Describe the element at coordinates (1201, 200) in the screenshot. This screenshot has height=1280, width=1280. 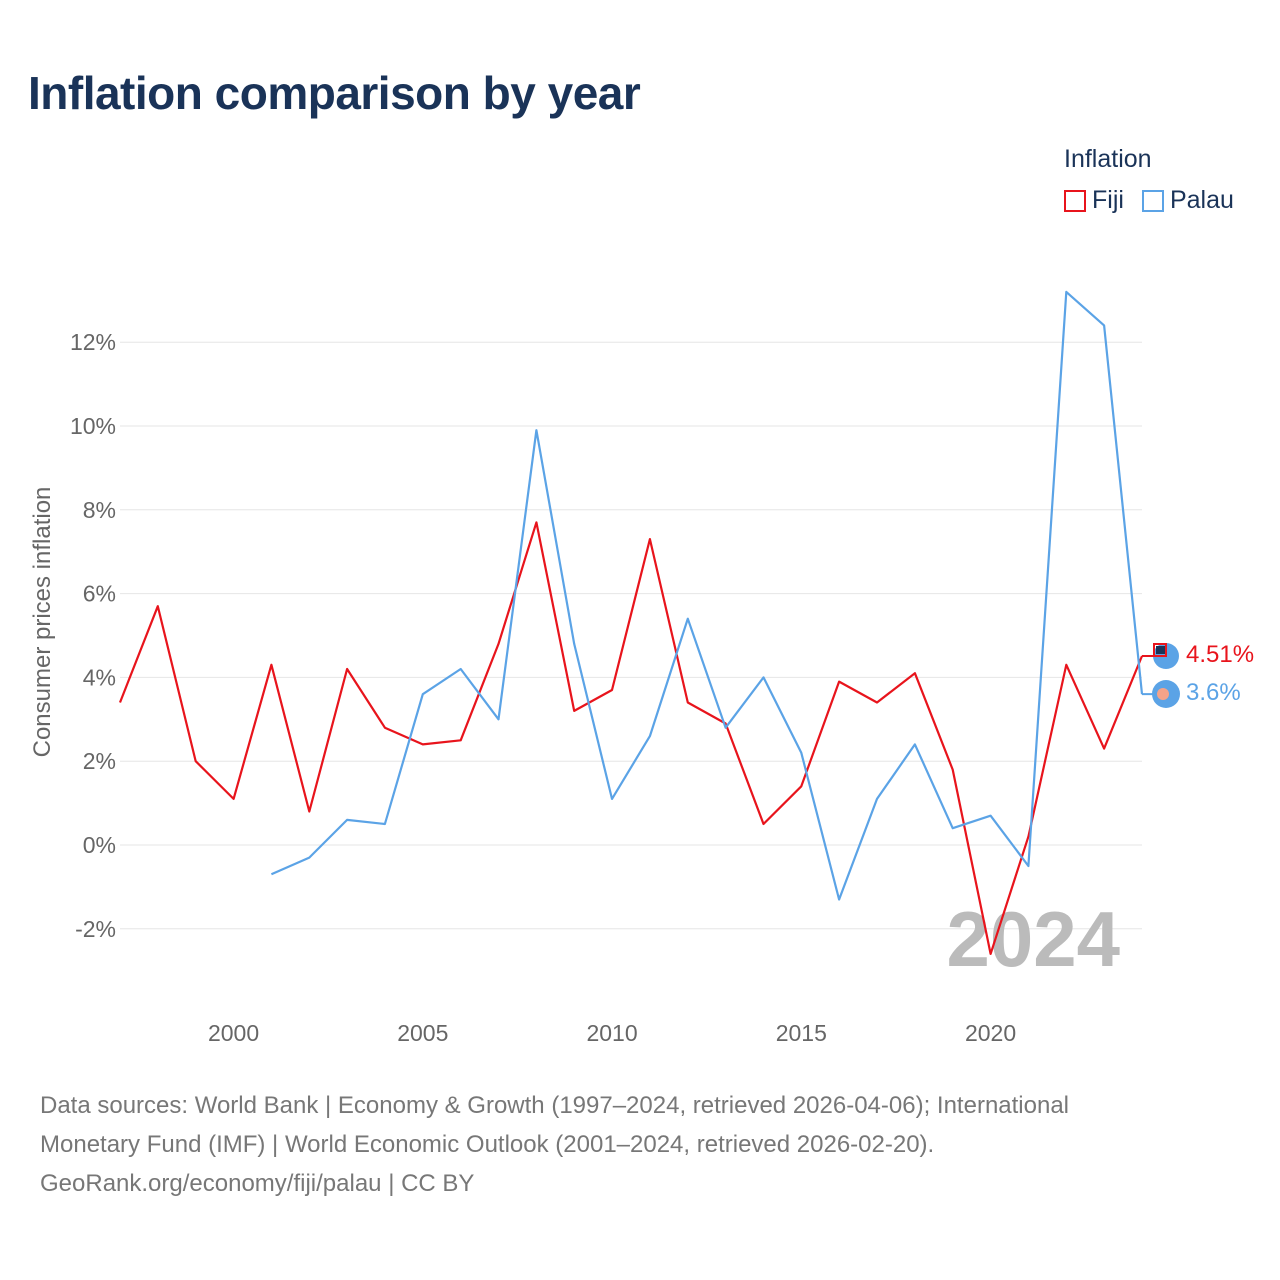
I see `legend-label-palau: Palau` at that location.